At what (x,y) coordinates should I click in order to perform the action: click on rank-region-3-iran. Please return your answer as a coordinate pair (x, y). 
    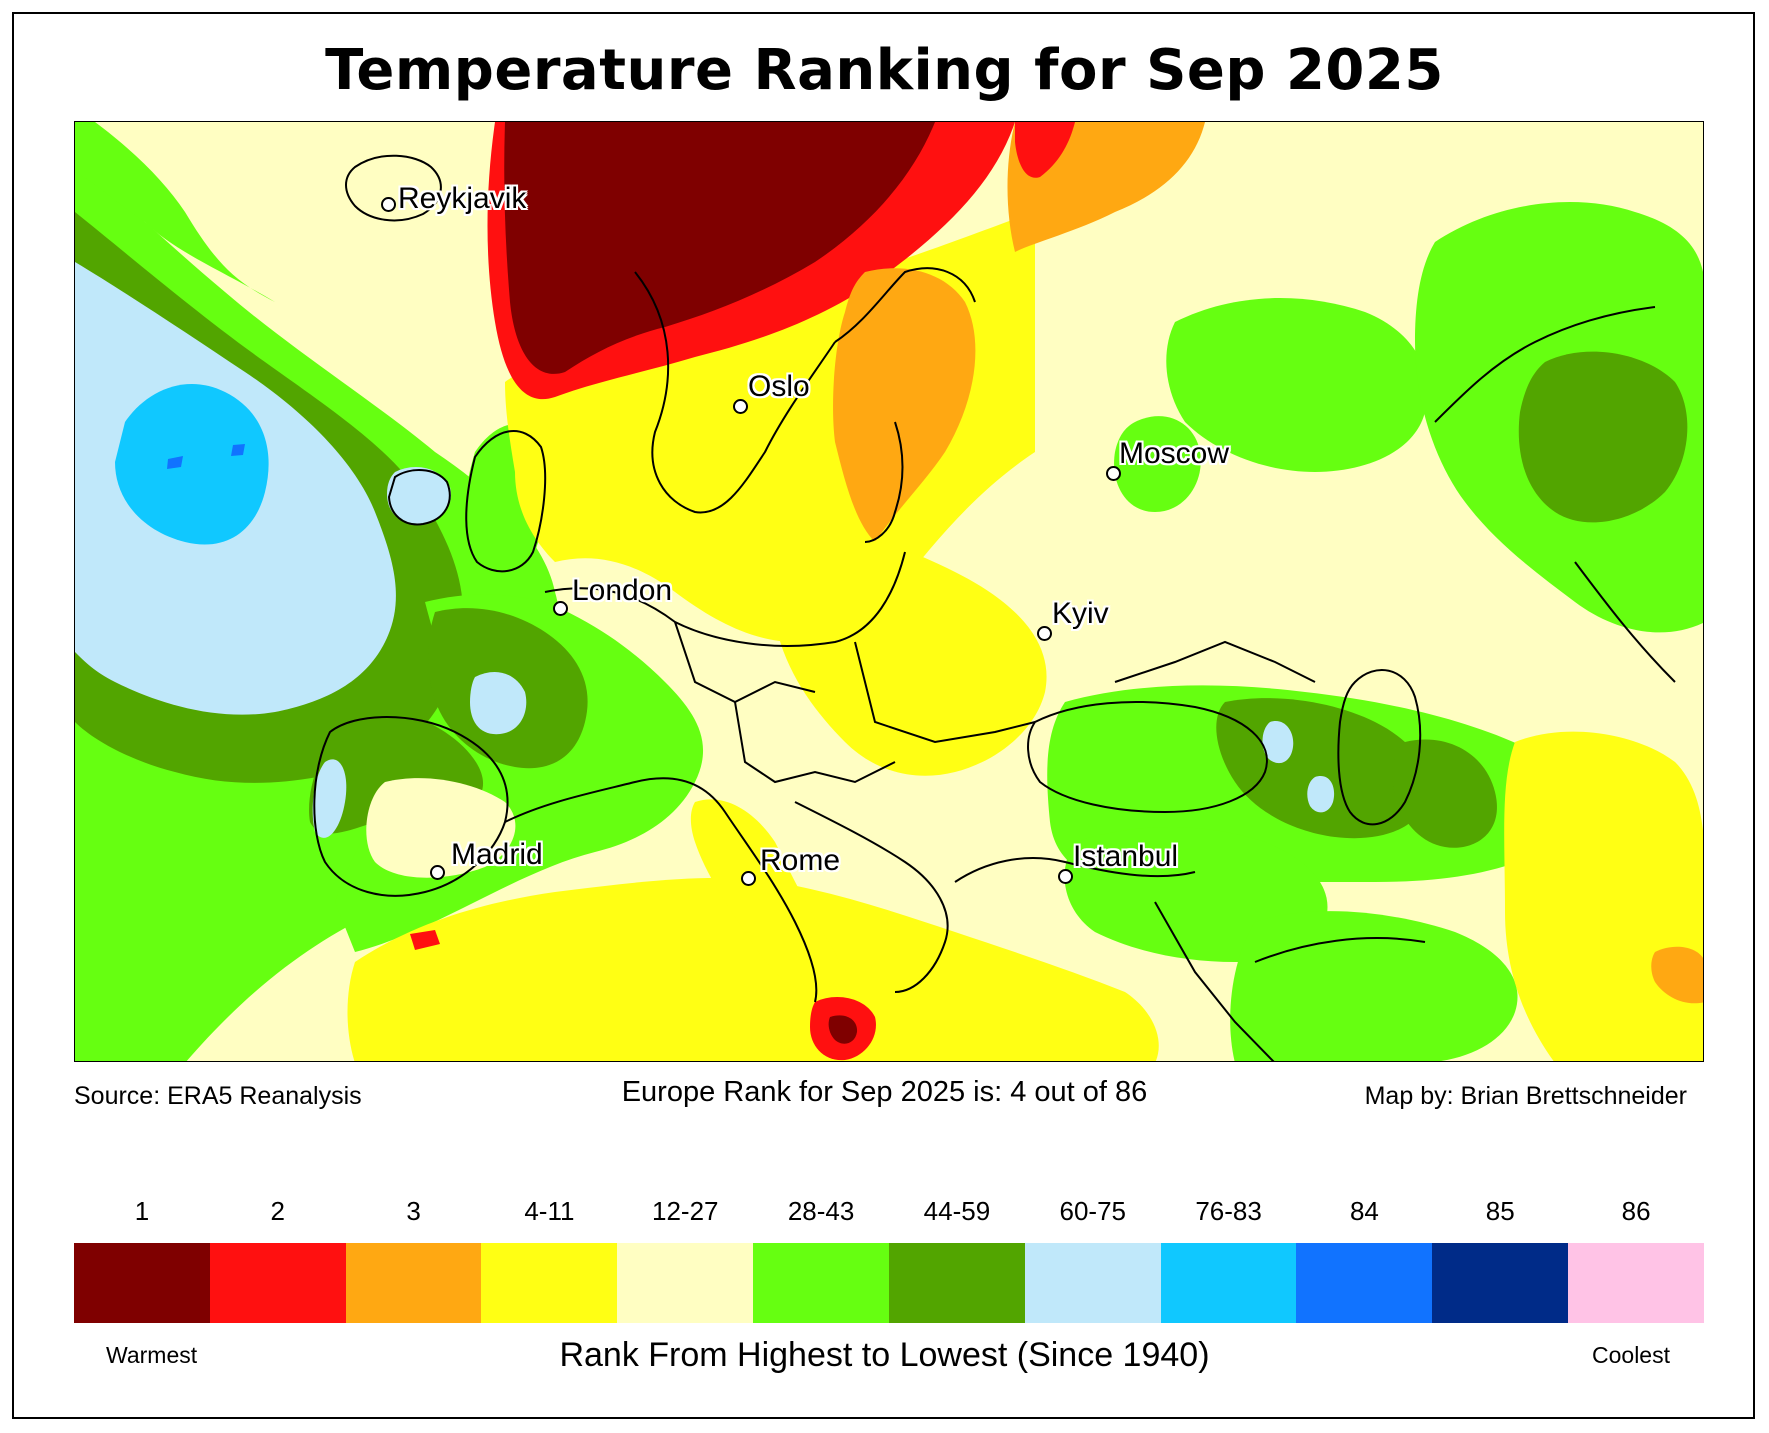
    Looking at the image, I should click on (1677, 975).